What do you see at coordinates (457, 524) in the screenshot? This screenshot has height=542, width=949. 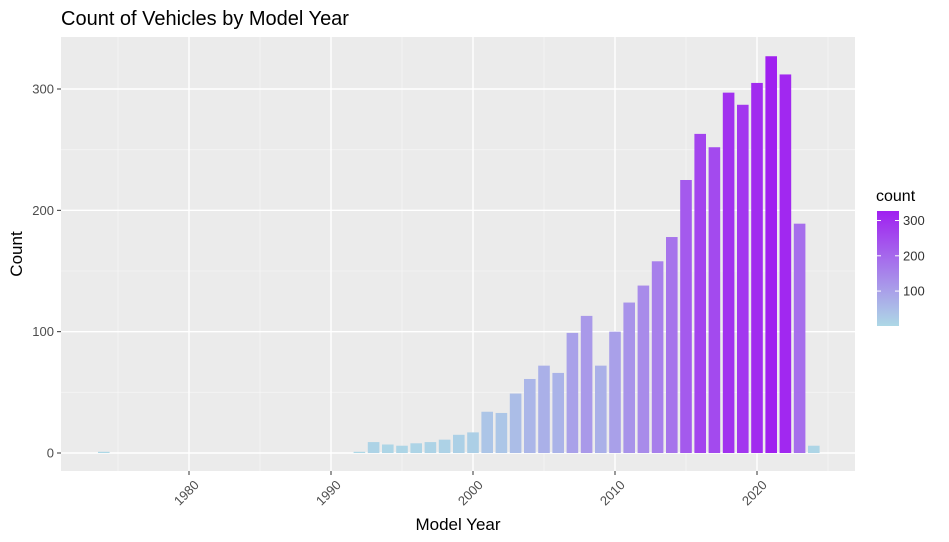 I see `x-axis-title: Model Year` at bounding box center [457, 524].